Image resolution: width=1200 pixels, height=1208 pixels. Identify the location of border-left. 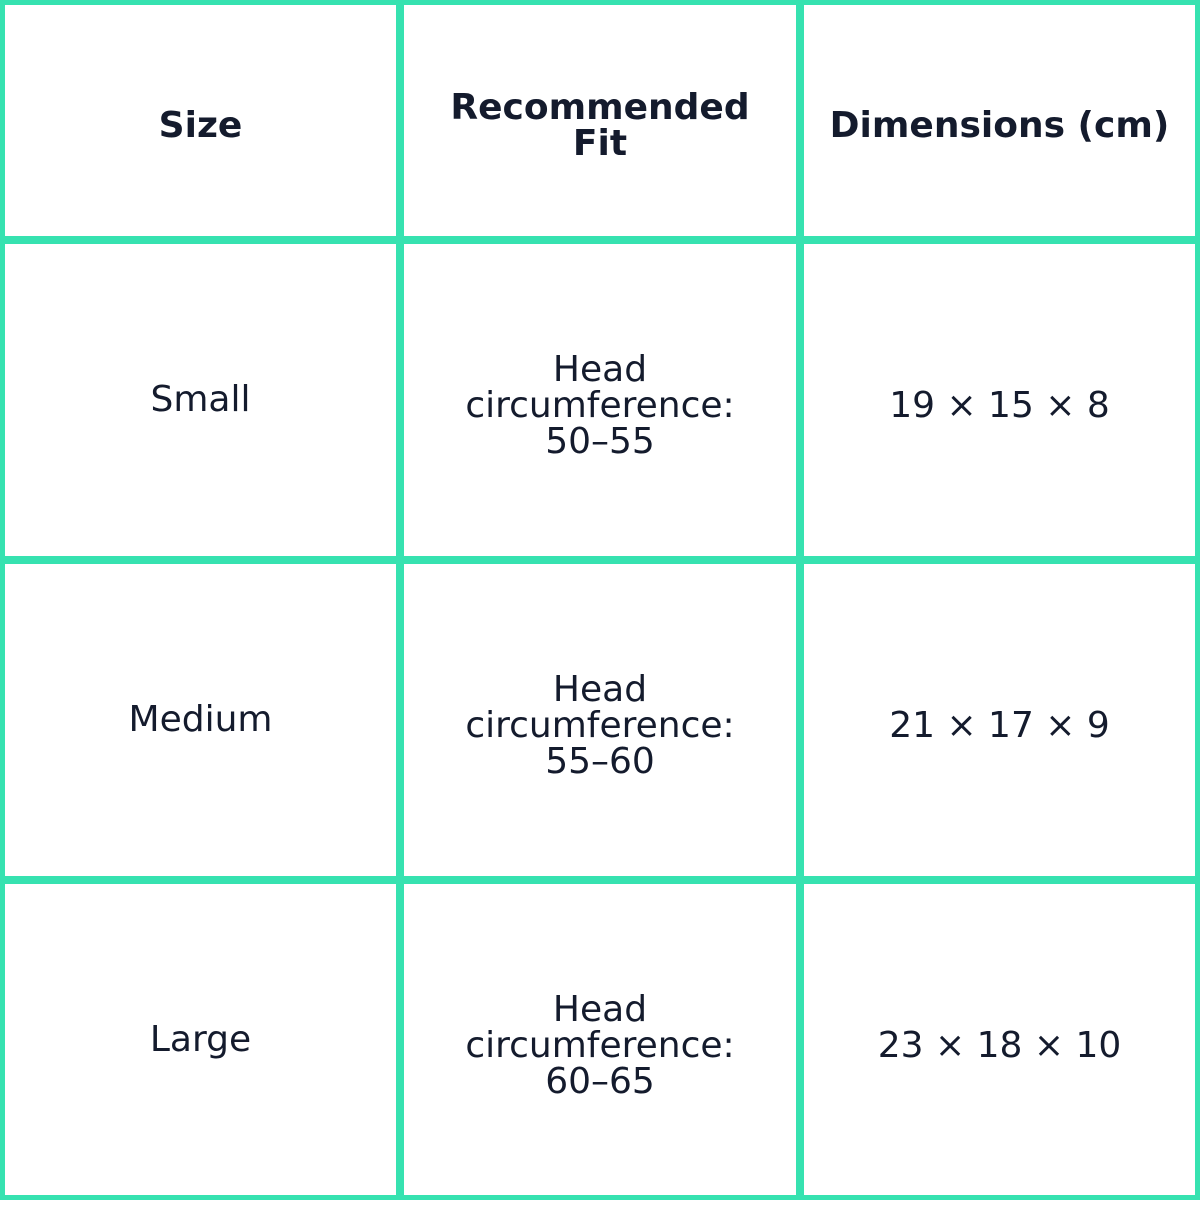
(2, 600).